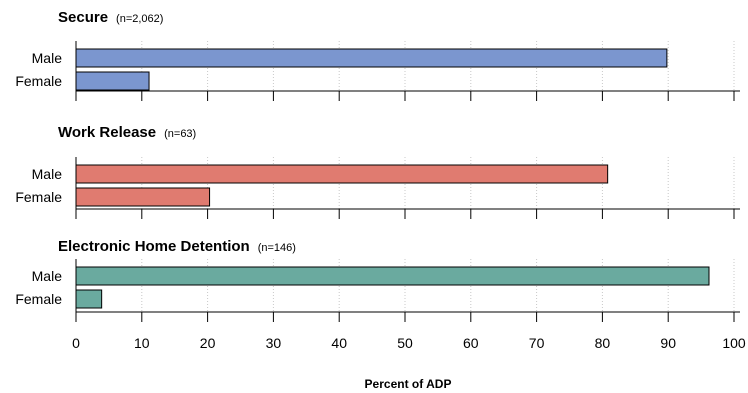 This screenshot has width=748, height=393. I want to click on x-tick-label: 50, so click(405, 343).